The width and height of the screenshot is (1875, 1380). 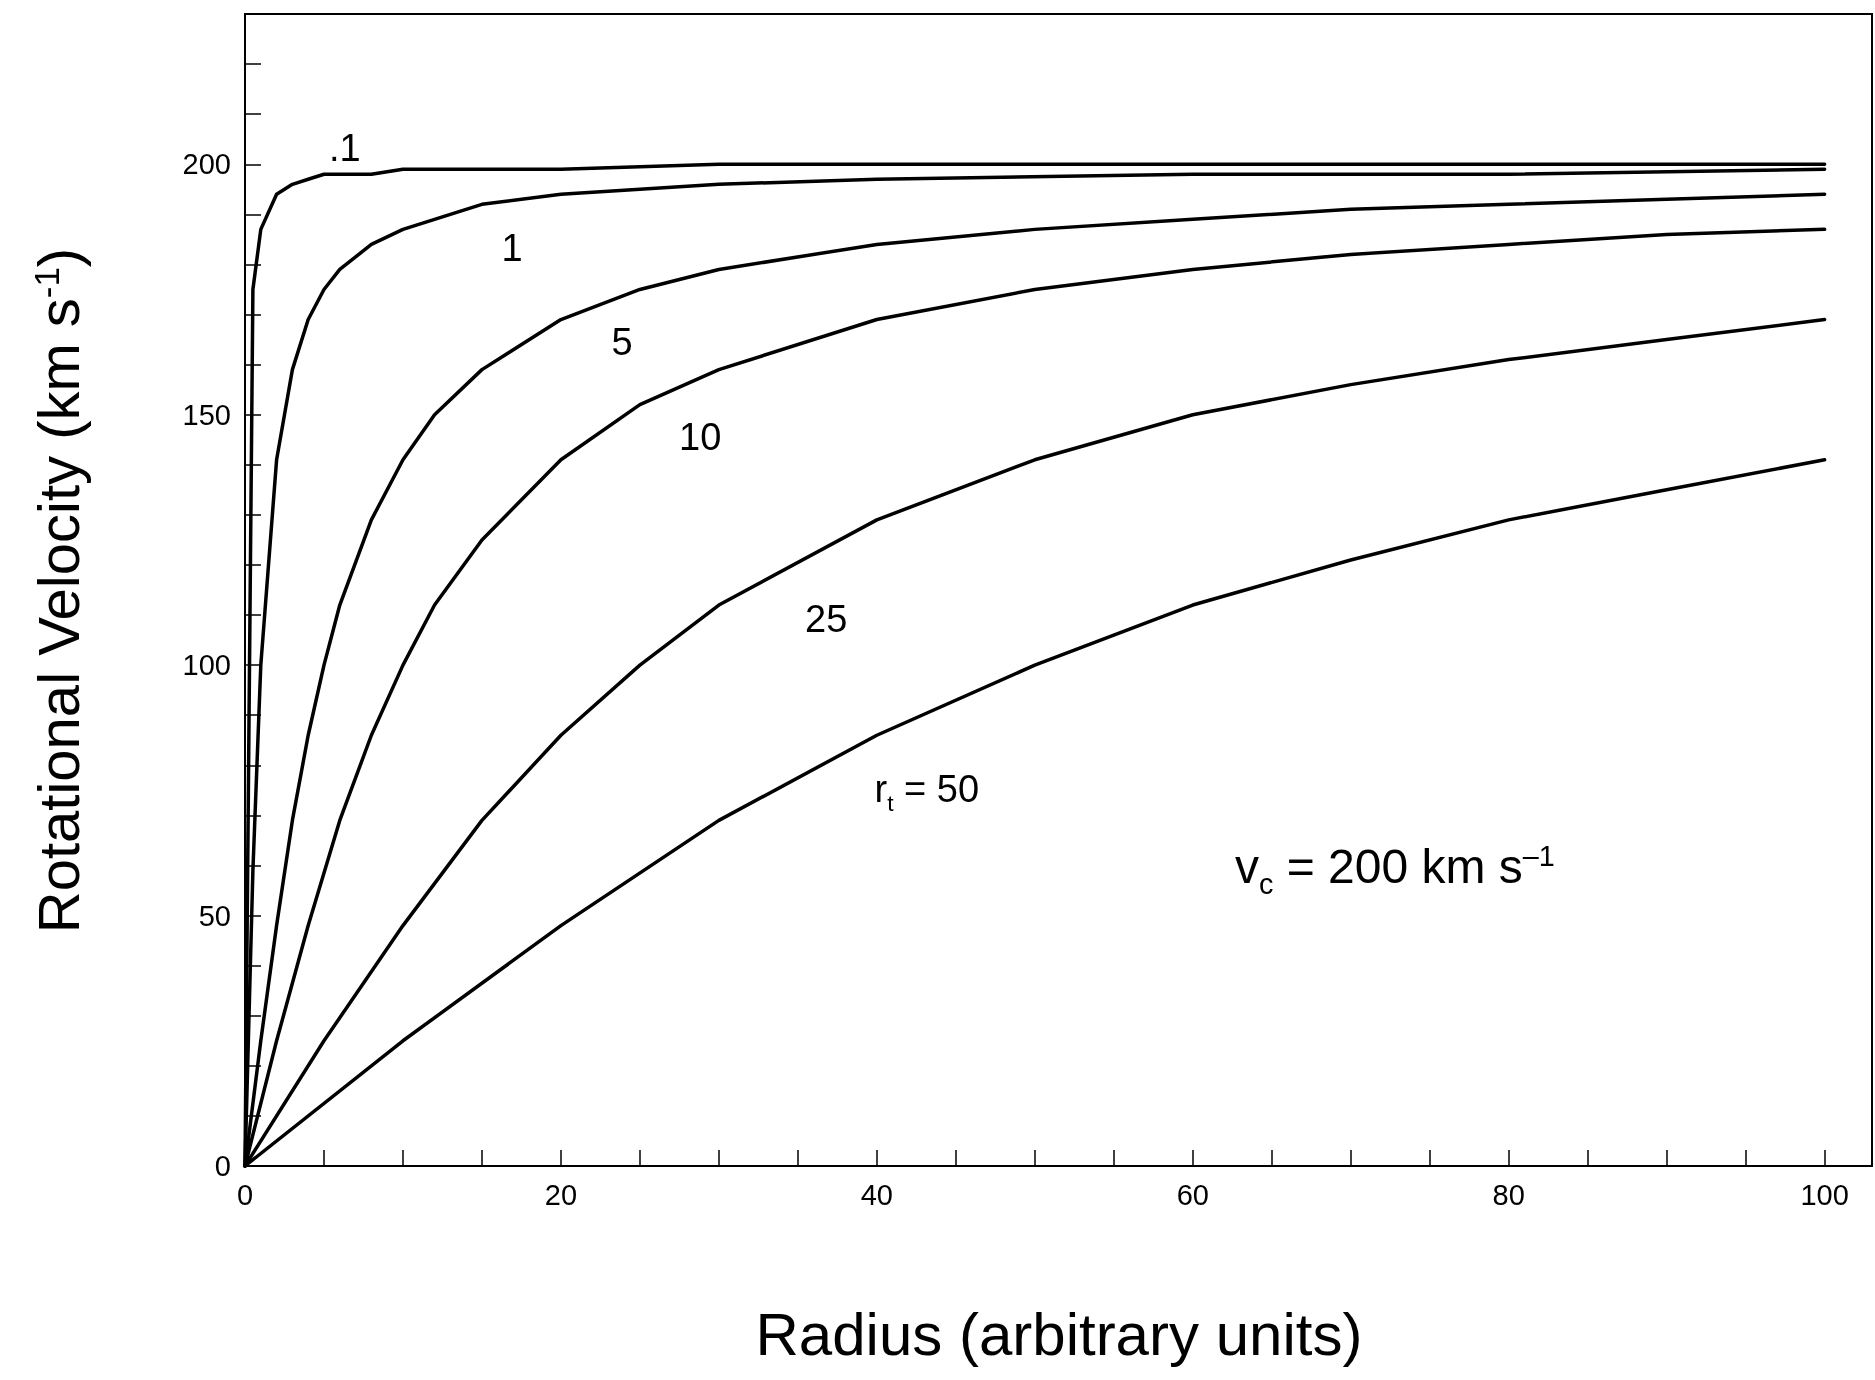 What do you see at coordinates (1395, 870) in the screenshot?
I see `annotation: v$_{c}$ = 200 km s$^{–1}$` at bounding box center [1395, 870].